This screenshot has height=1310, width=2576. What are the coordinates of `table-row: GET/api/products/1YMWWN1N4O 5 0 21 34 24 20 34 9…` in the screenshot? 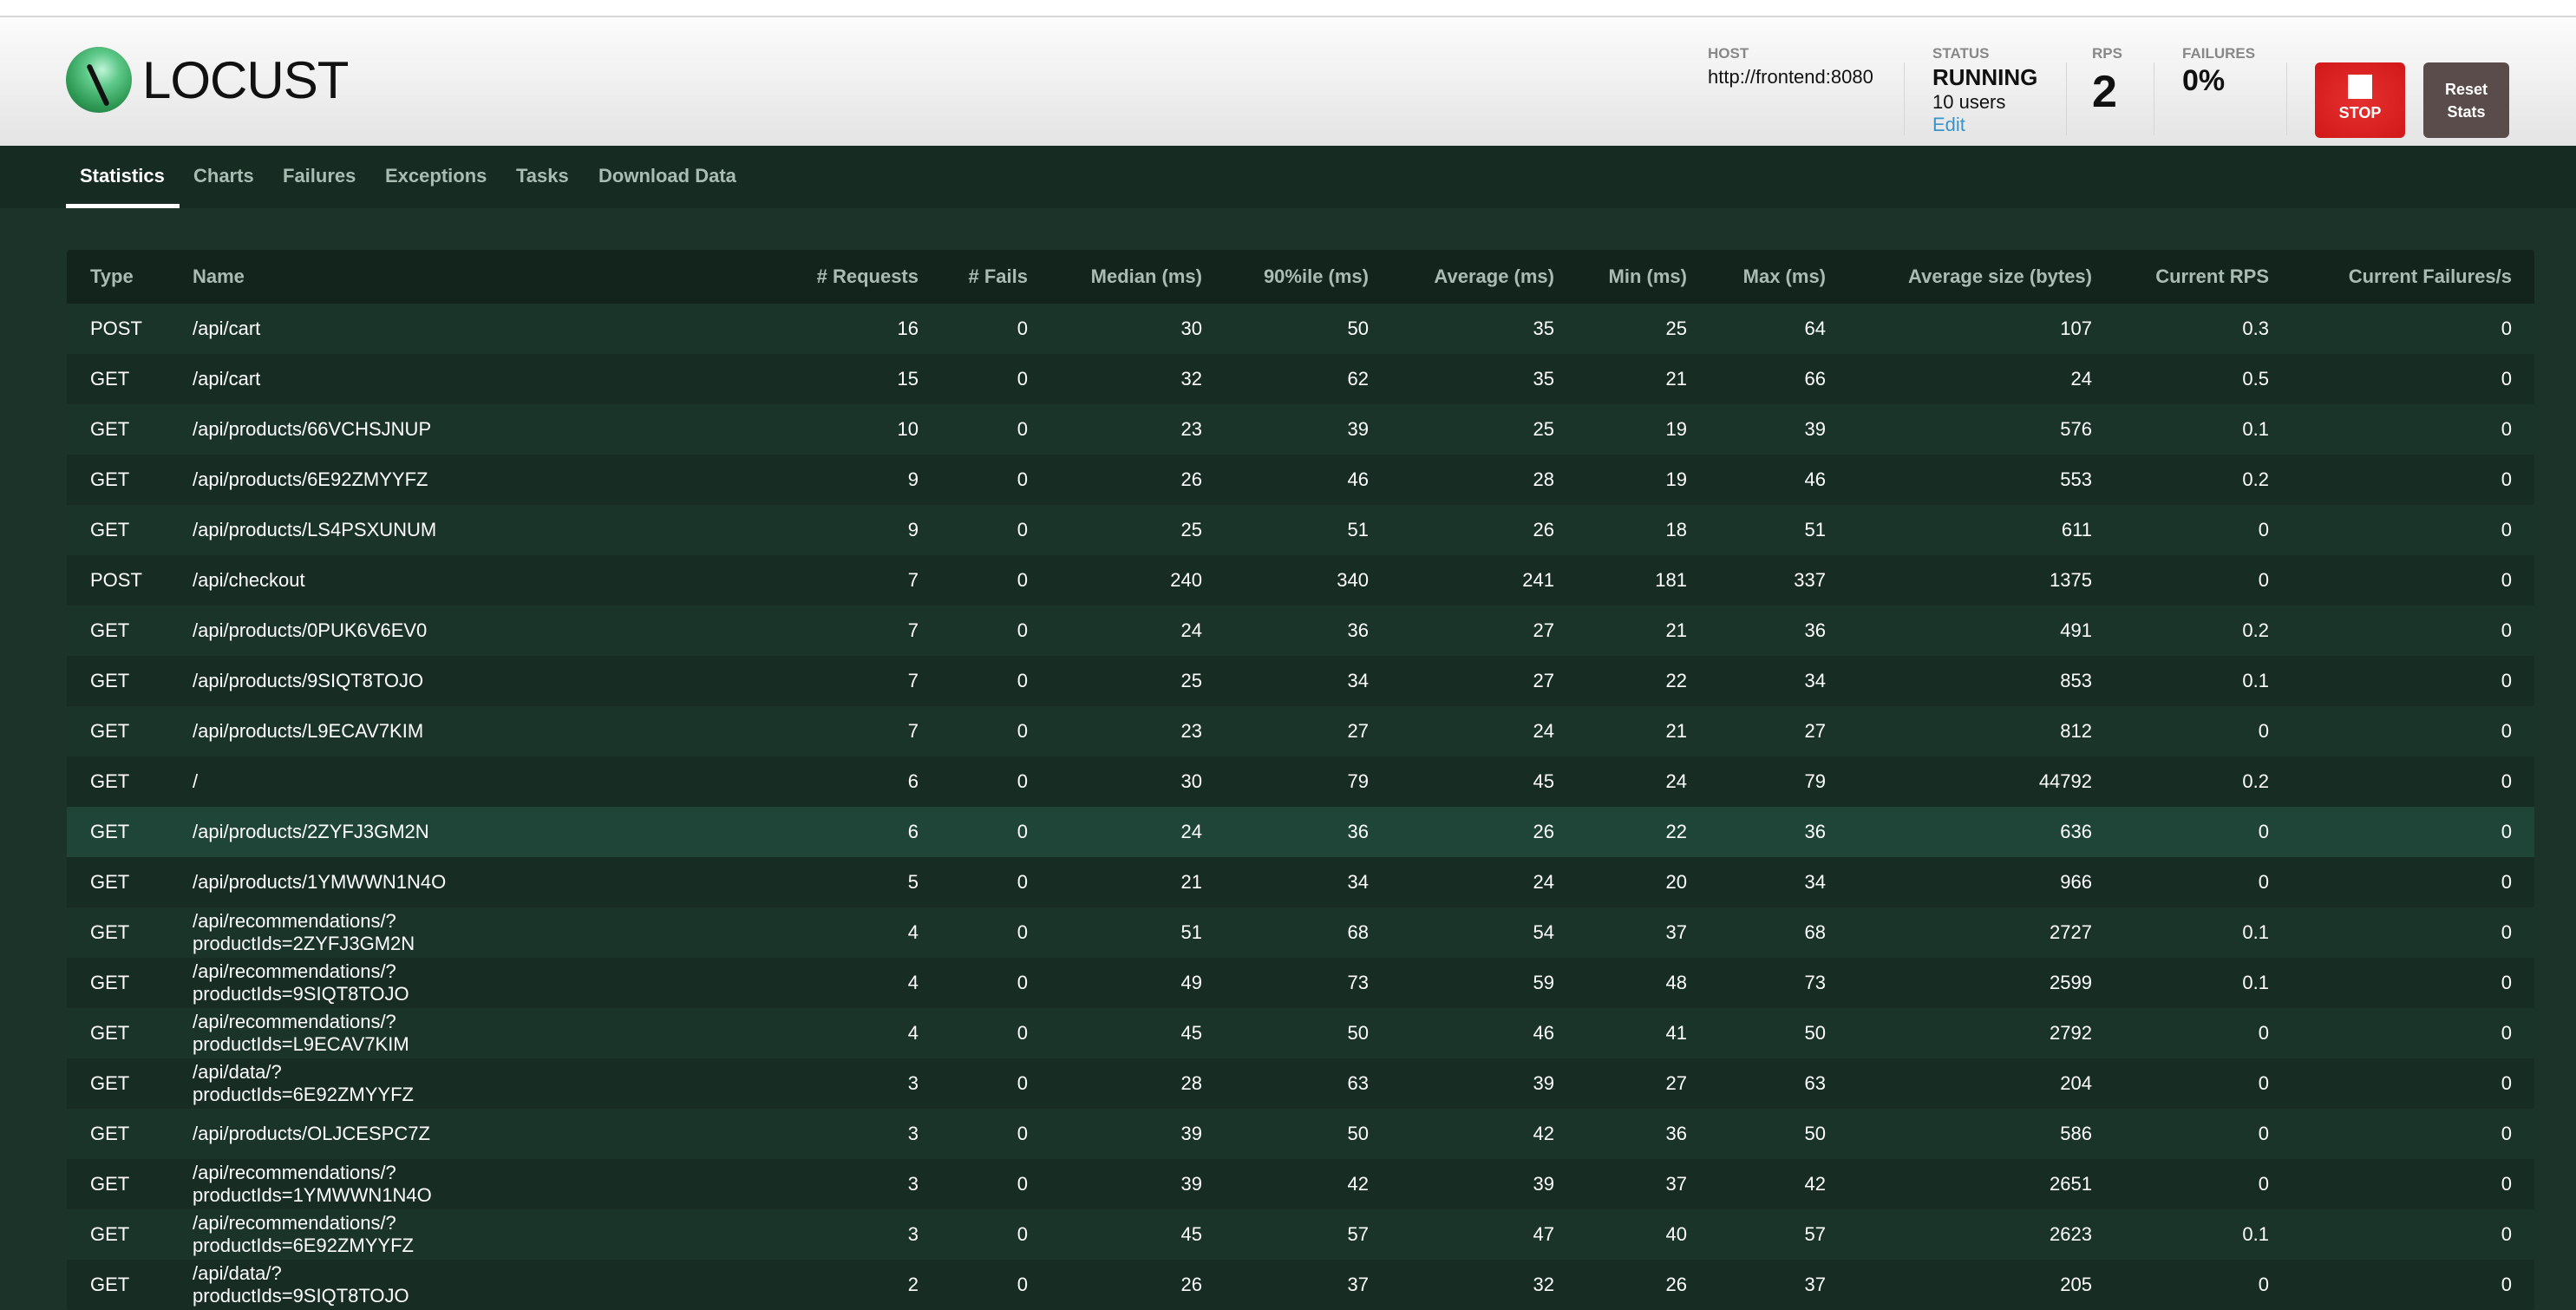 It's located at (1300, 882).